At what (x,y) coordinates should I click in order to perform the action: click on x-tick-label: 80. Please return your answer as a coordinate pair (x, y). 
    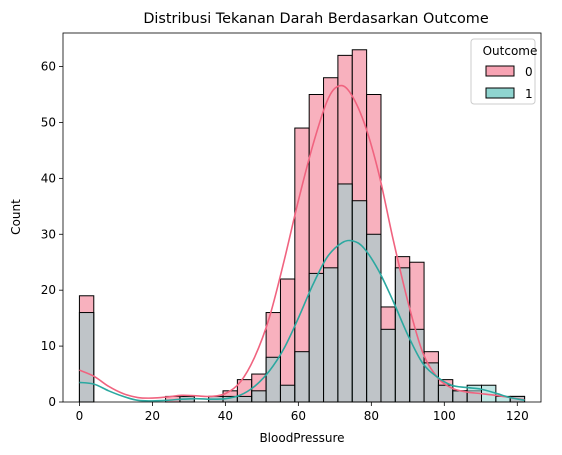
    Looking at the image, I should click on (371, 416).